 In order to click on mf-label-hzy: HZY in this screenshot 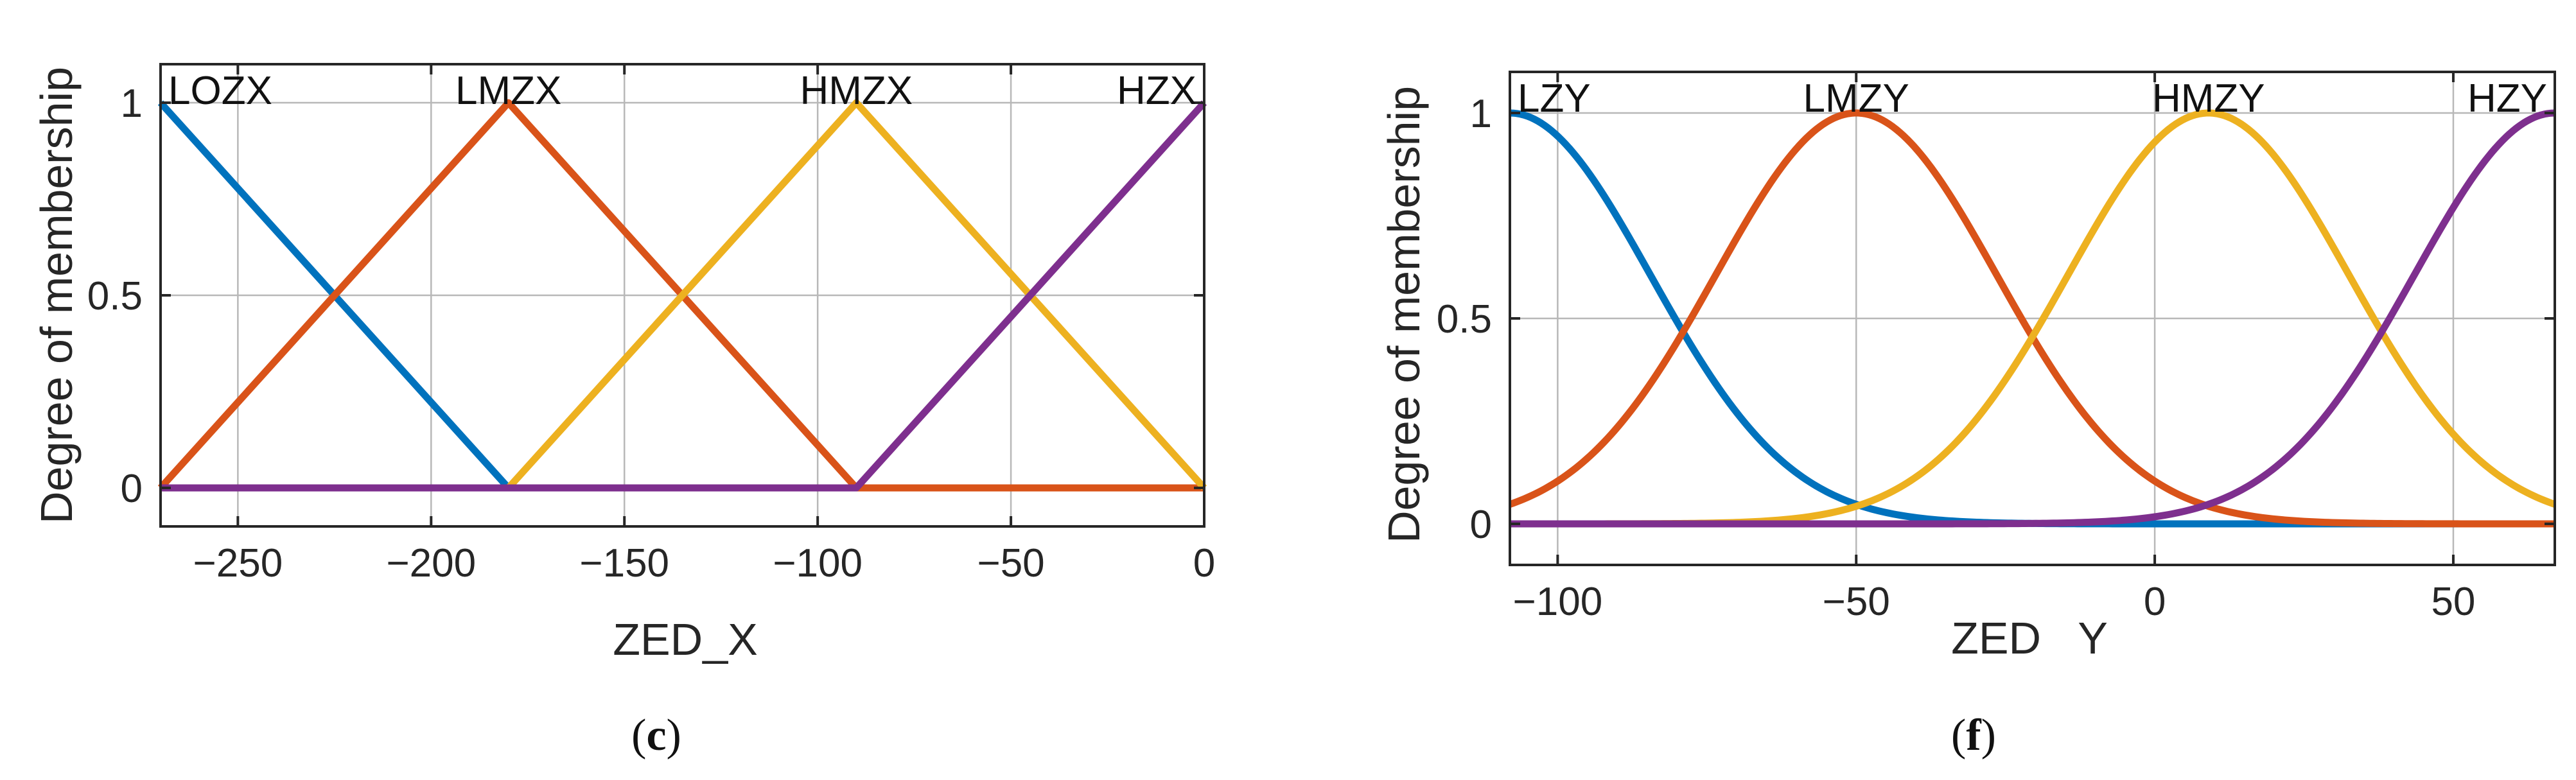, I will do `click(2507, 98)`.